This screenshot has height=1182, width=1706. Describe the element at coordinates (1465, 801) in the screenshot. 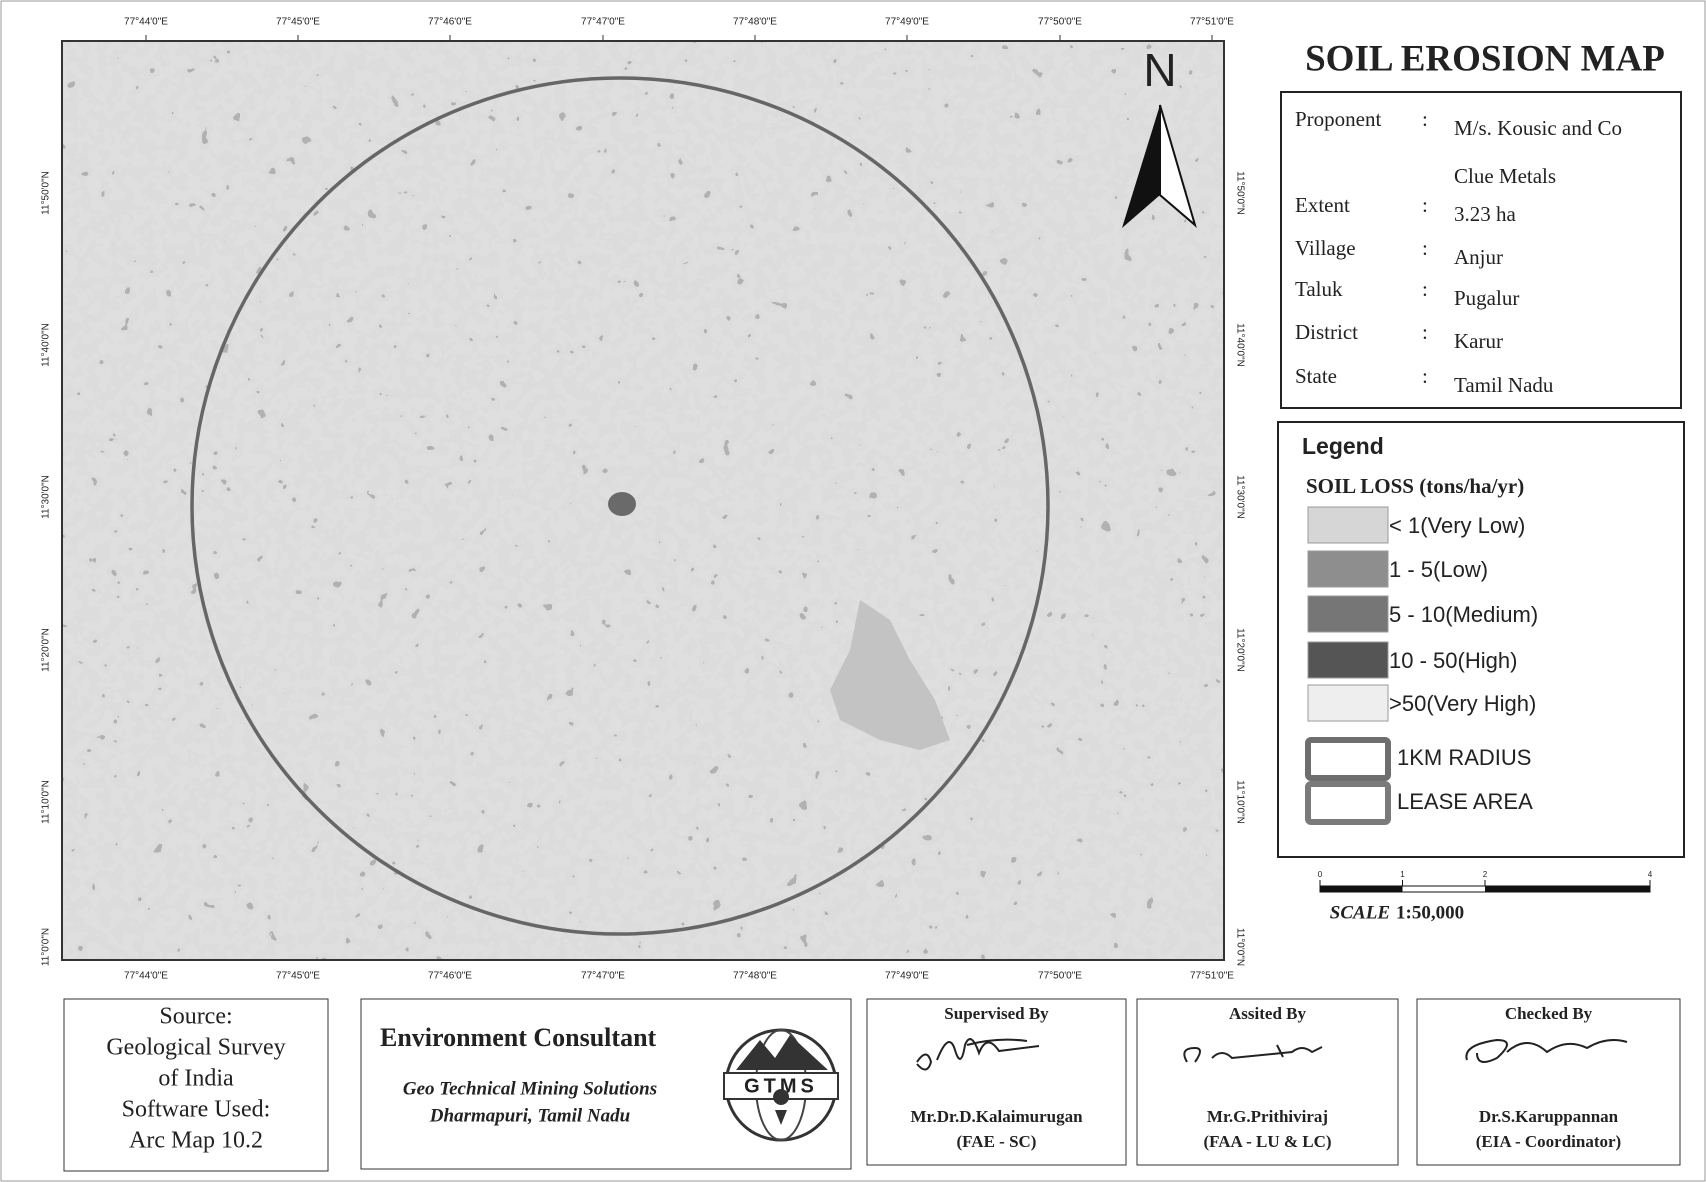

I see `legend-label: LEASE AREA` at that location.